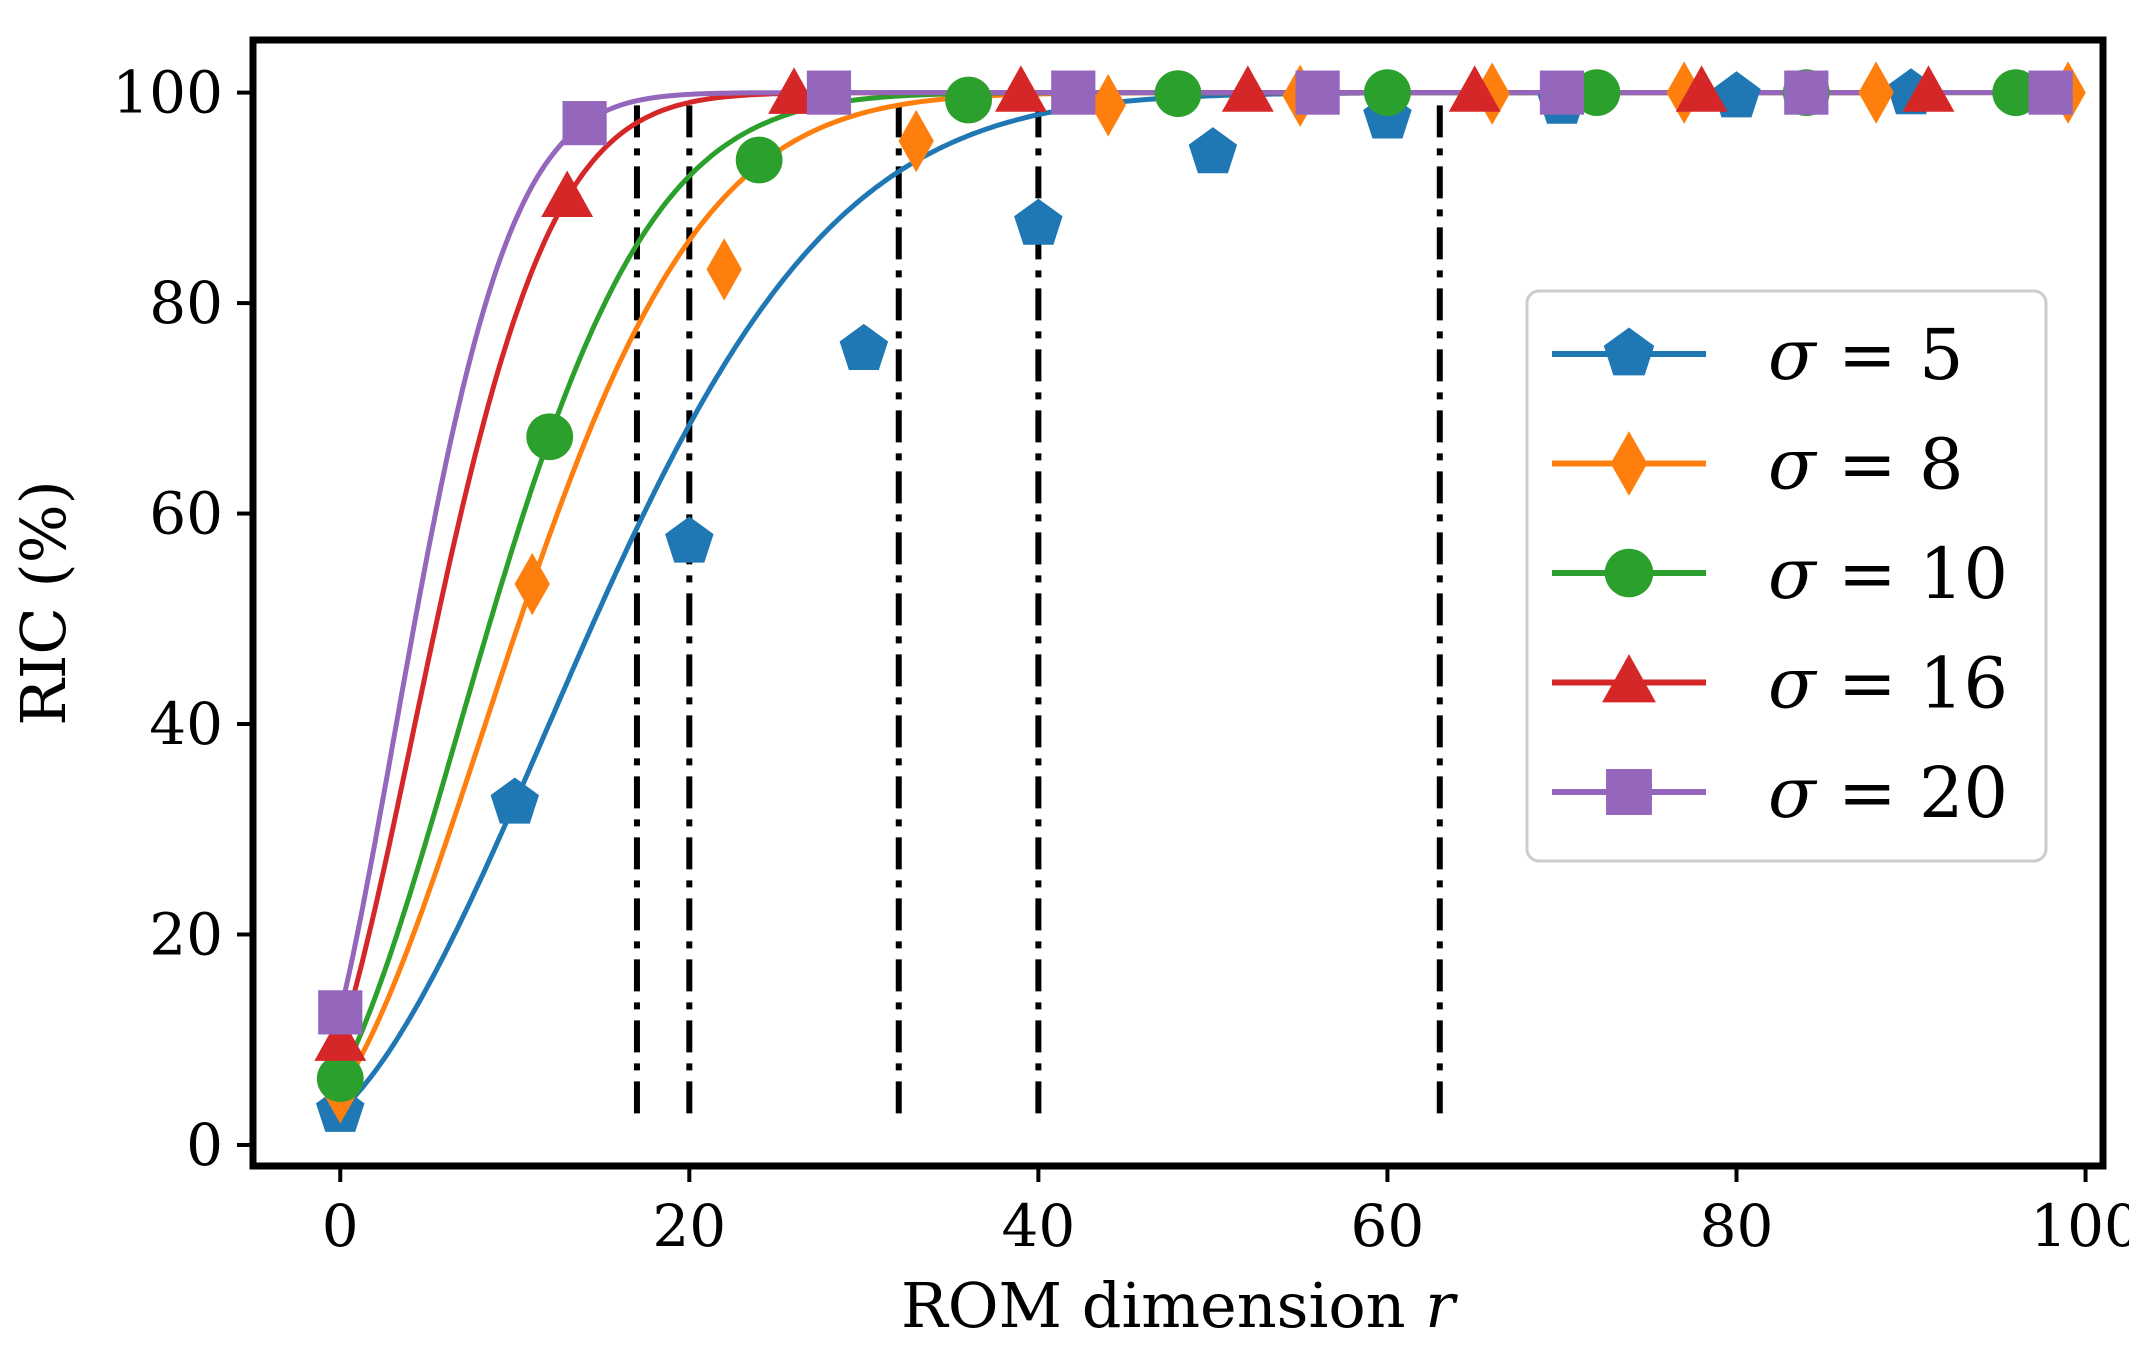  I want to click on x-axis-title: ROM dimension r, so click(1179, 1305).